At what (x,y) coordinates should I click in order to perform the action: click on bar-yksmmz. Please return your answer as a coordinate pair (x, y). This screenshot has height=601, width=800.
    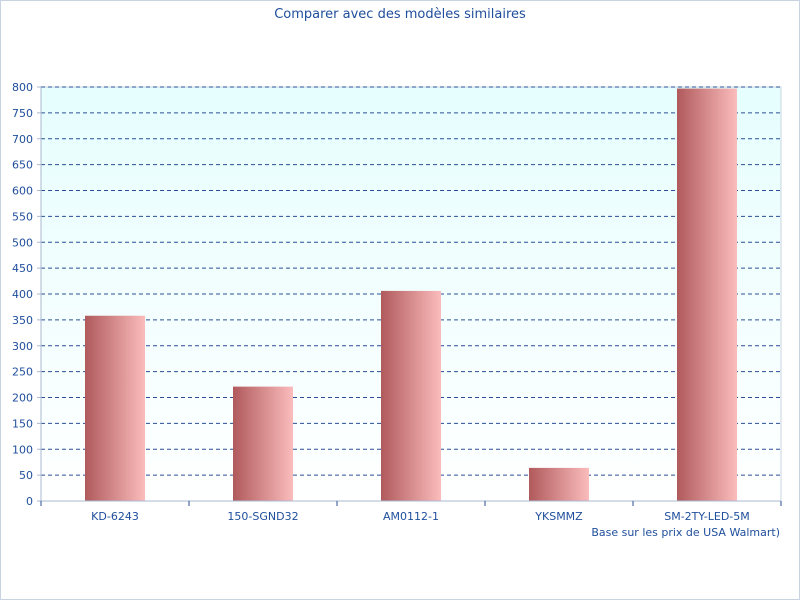
    Looking at the image, I should click on (559, 484).